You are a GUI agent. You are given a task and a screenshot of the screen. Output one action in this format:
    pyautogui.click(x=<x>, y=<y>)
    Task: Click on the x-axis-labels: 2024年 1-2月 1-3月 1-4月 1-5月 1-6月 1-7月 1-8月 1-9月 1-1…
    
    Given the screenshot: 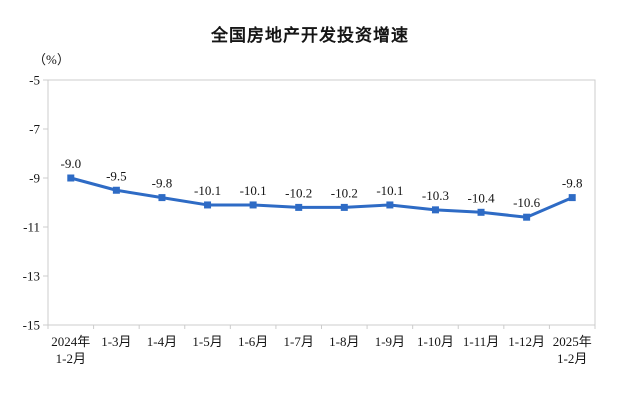 What is the action you would take?
    pyautogui.click(x=321, y=350)
    